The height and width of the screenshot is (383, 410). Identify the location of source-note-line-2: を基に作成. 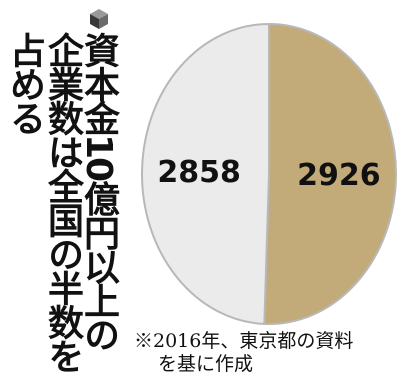
(206, 364).